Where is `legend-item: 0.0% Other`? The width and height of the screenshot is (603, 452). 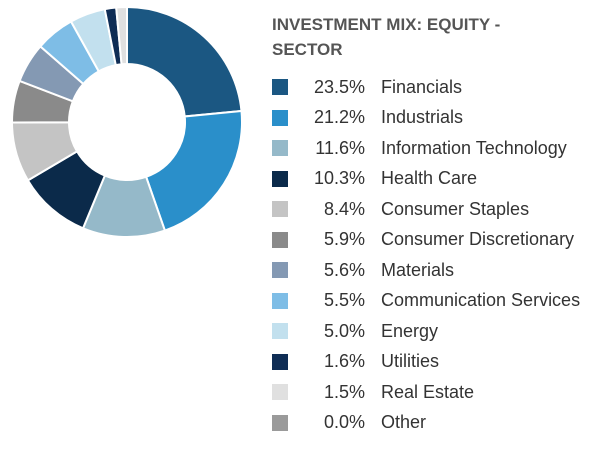
legend-item: 0.0% Other is located at coordinates (426, 423).